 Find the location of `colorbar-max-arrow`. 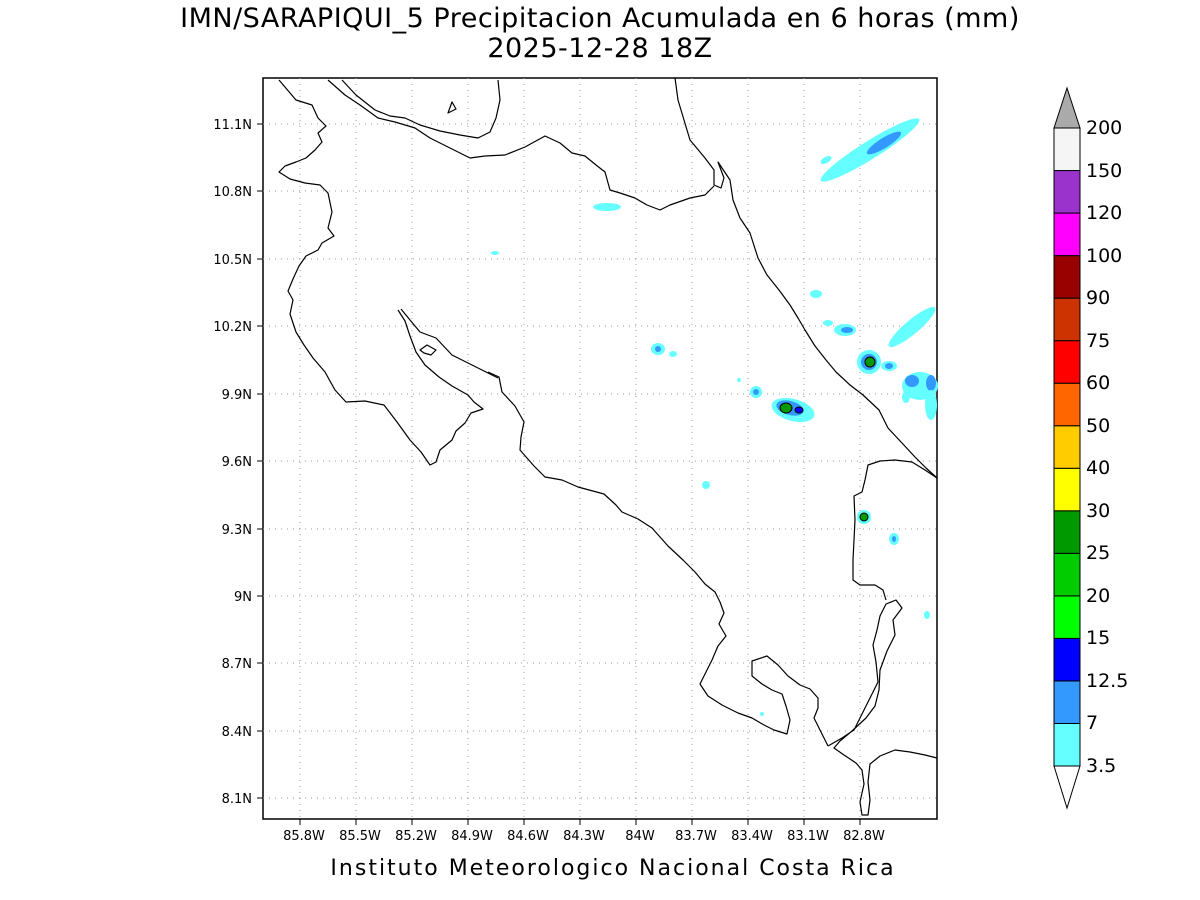

colorbar-max-arrow is located at coordinates (1067, 107).